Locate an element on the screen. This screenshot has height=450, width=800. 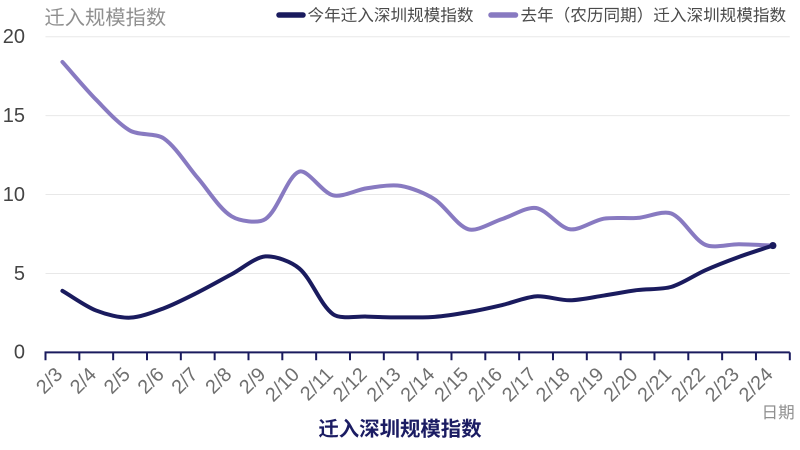
svg-text: 15 is located at coordinates (14, 116).